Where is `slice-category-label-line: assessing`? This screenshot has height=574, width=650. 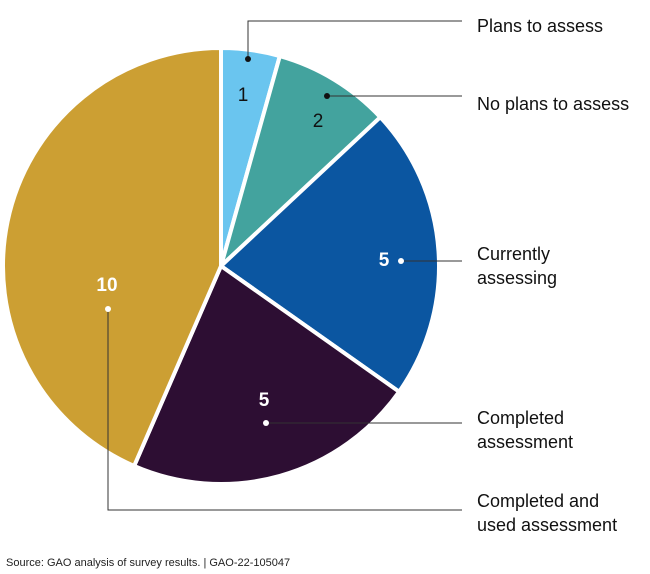 slice-category-label-line: assessing is located at coordinates (517, 278).